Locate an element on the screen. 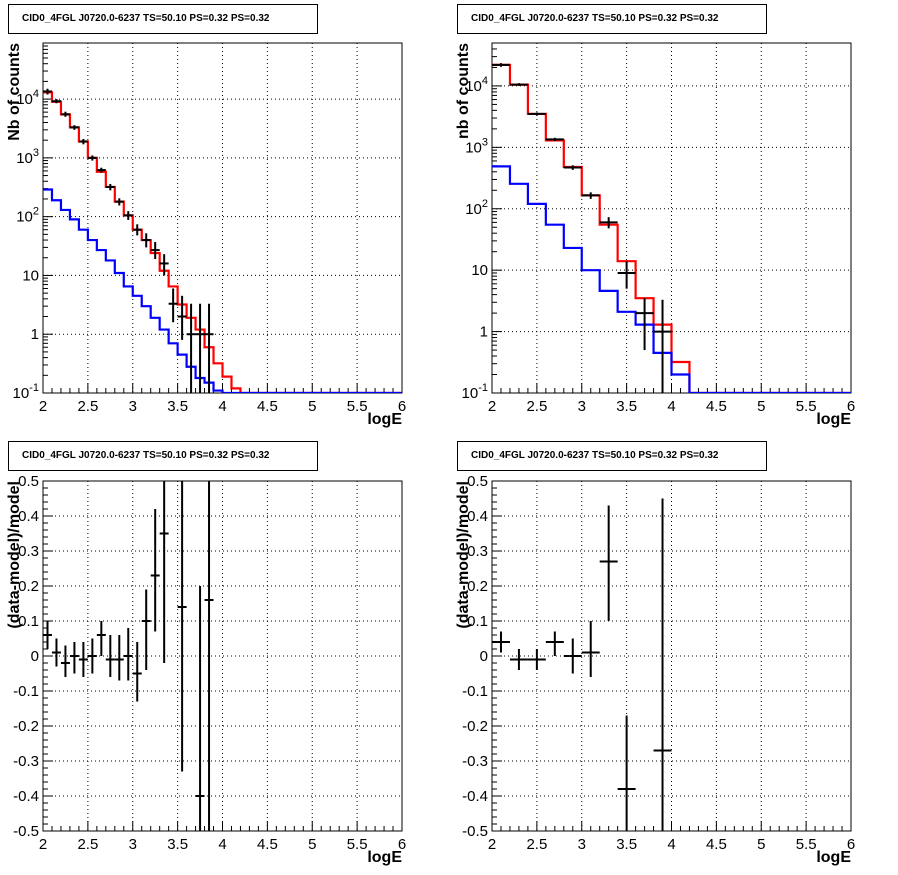 The width and height of the screenshot is (898, 875). y-axis-title: Nb of counts is located at coordinates (14, 92).